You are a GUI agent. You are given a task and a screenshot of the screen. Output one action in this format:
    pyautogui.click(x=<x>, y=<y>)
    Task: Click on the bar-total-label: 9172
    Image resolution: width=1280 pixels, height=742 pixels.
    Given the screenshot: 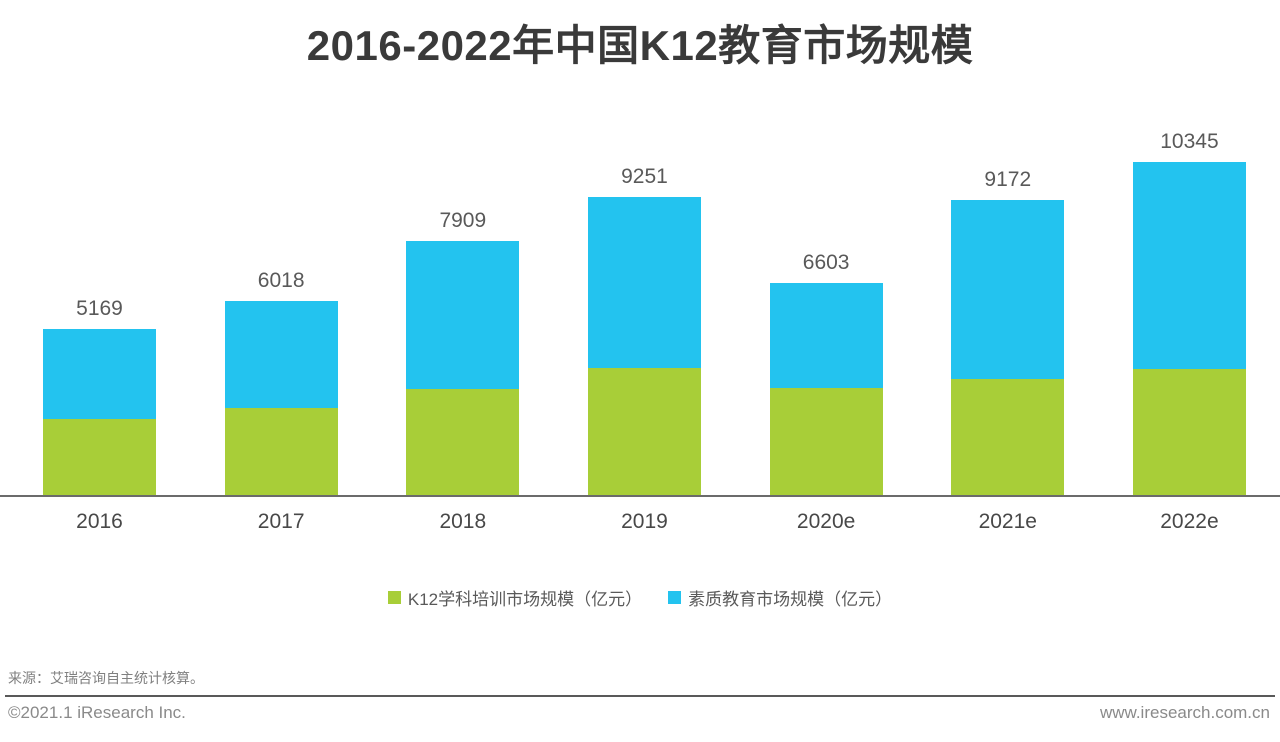 What is the action you would take?
    pyautogui.click(x=1008, y=179)
    